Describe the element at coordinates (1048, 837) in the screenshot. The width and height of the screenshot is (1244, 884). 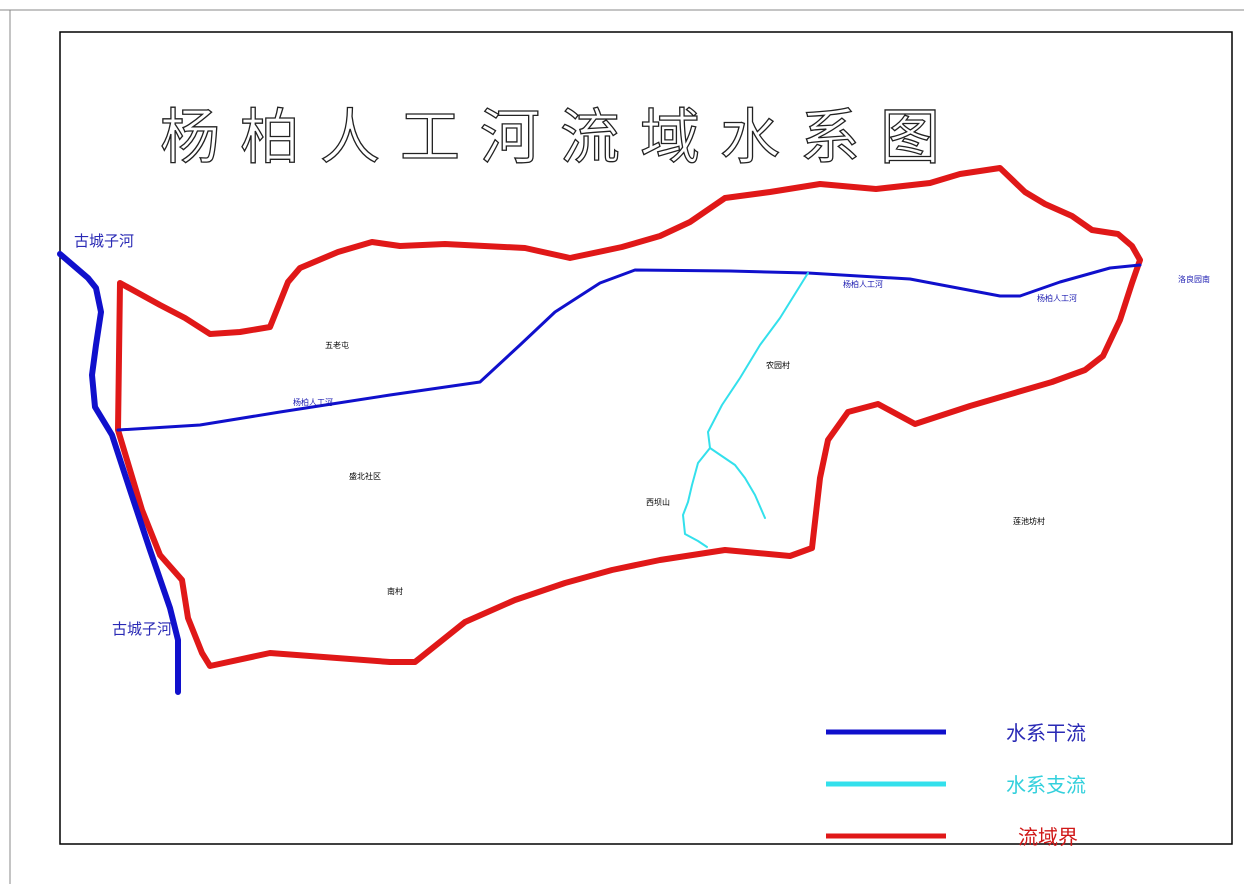
I see `legend-label-boundary: 流域界` at that location.